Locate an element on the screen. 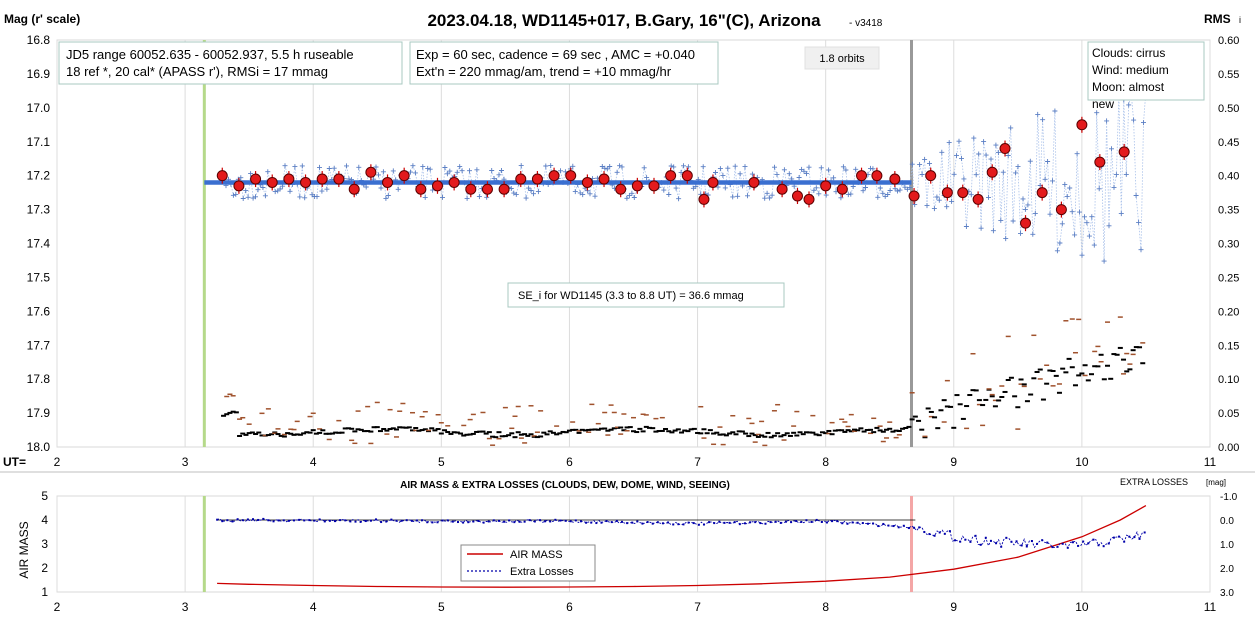  y-tick-label: 17.9 is located at coordinates (39, 413).